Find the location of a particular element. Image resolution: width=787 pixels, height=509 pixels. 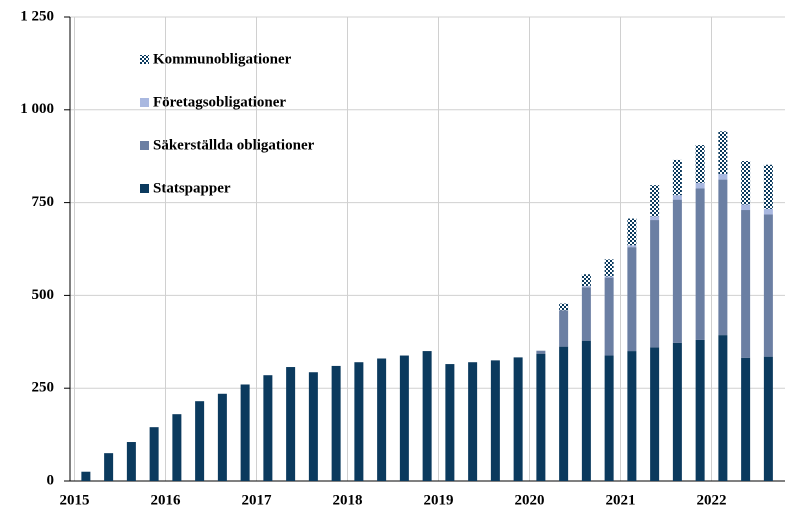

legend-label: Säkerställda obligationer is located at coordinates (234, 145).